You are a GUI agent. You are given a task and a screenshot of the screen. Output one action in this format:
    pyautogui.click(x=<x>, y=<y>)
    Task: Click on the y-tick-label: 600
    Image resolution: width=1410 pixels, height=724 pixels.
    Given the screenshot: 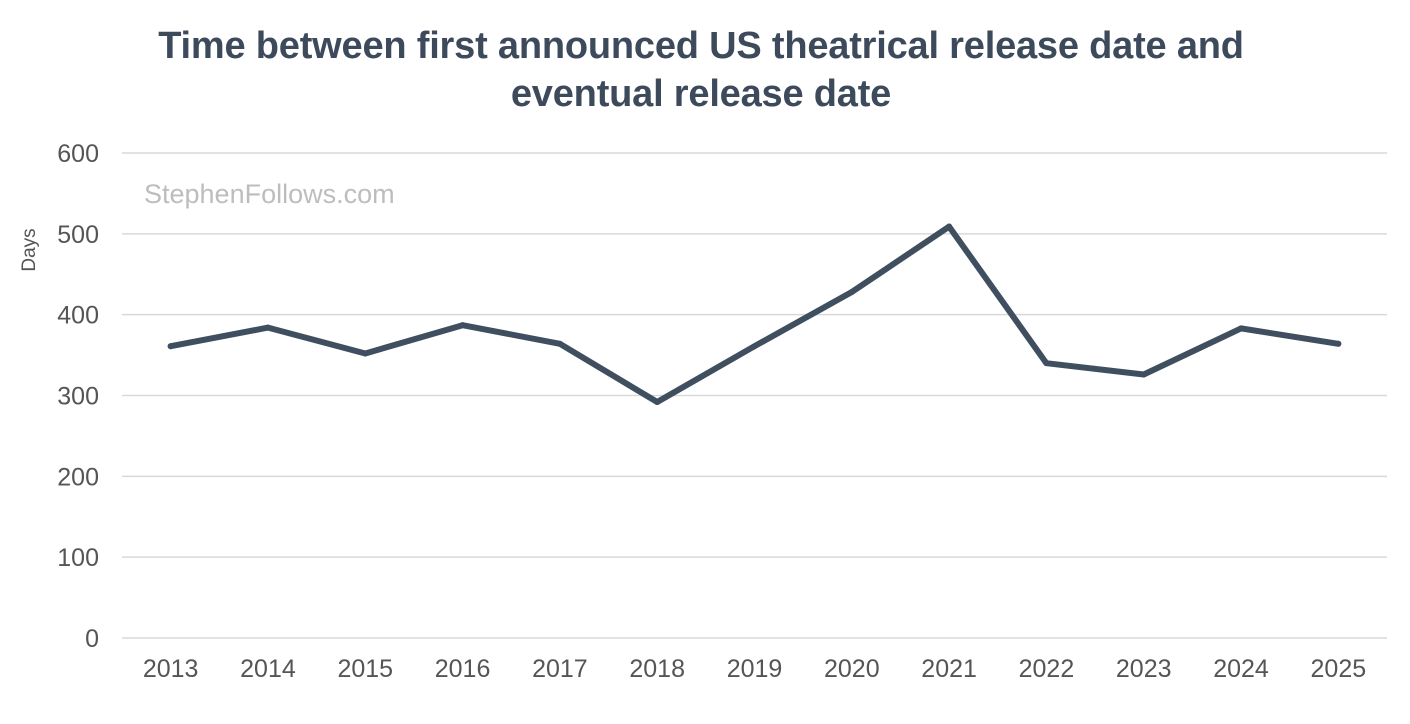 What is the action you would take?
    pyautogui.click(x=78, y=154)
    